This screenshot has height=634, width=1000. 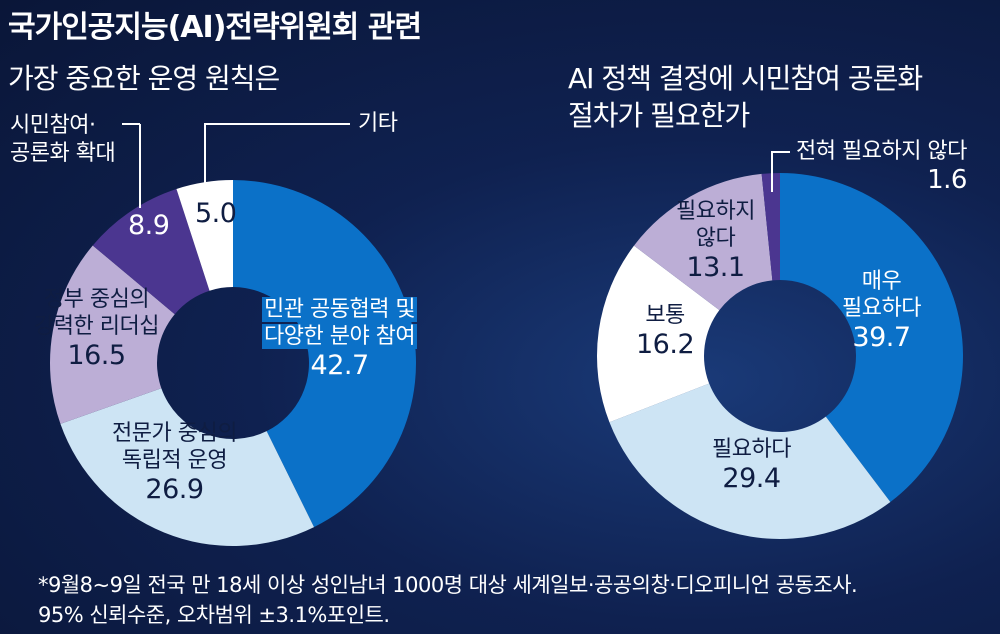 I want to click on leader-line-other, so click(x=277, y=161).